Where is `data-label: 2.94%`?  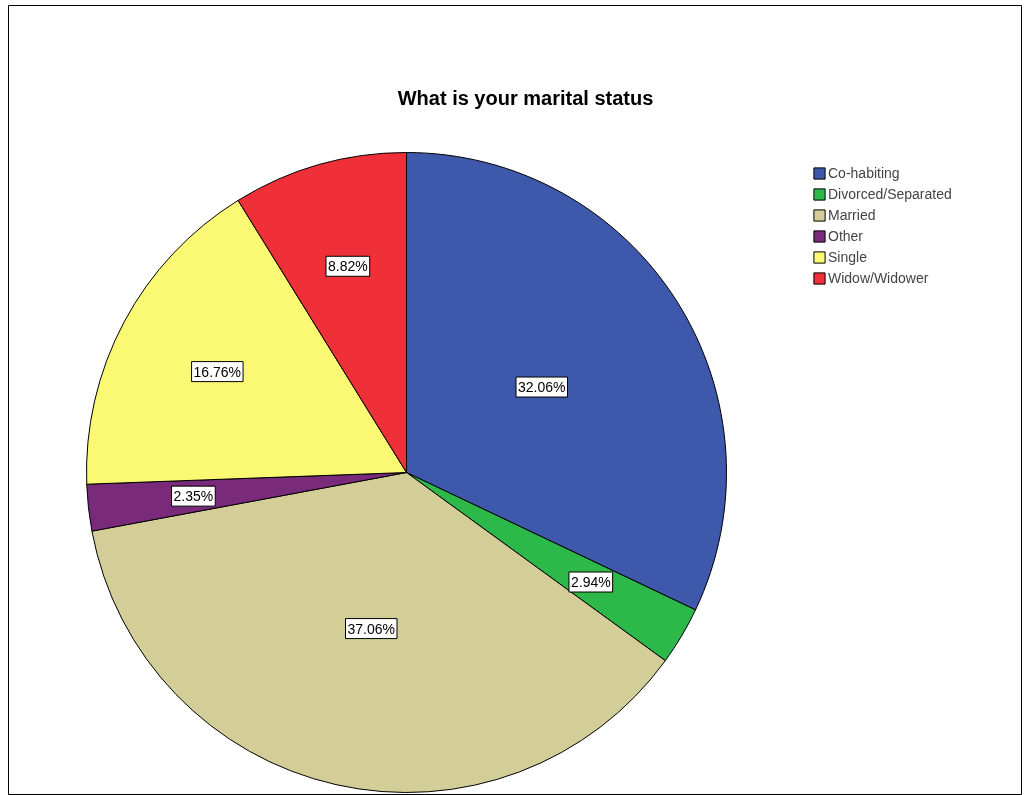
data-label: 2.94% is located at coordinates (590, 582).